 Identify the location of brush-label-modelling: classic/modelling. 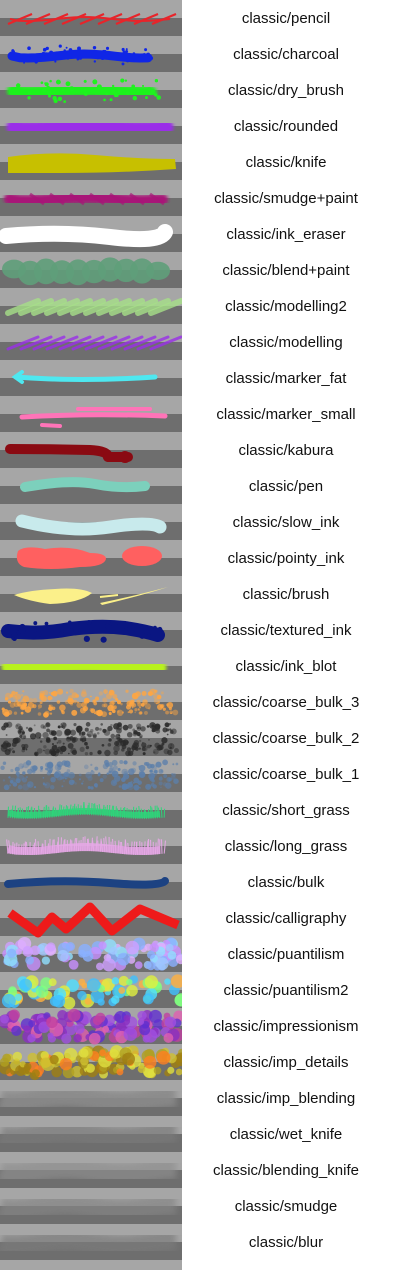
(286, 342).